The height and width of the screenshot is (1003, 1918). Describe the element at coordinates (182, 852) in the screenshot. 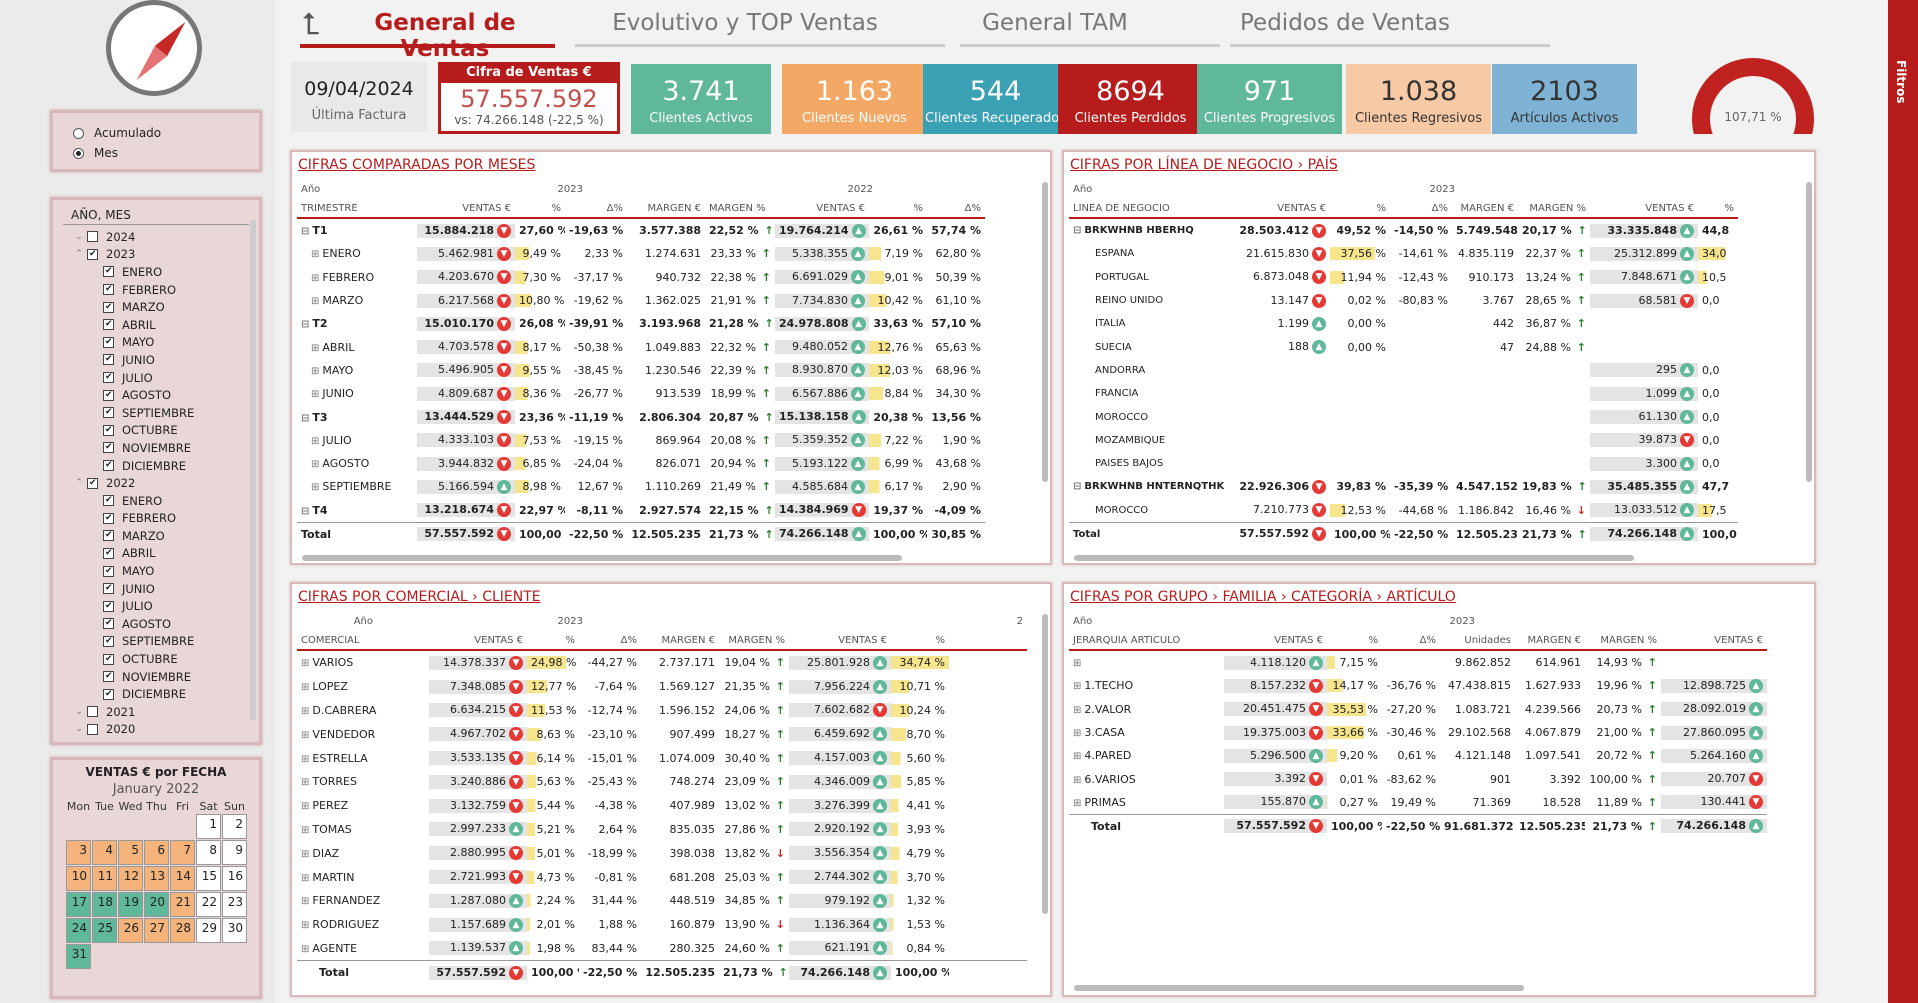

I see `calendar-day: 7` at that location.